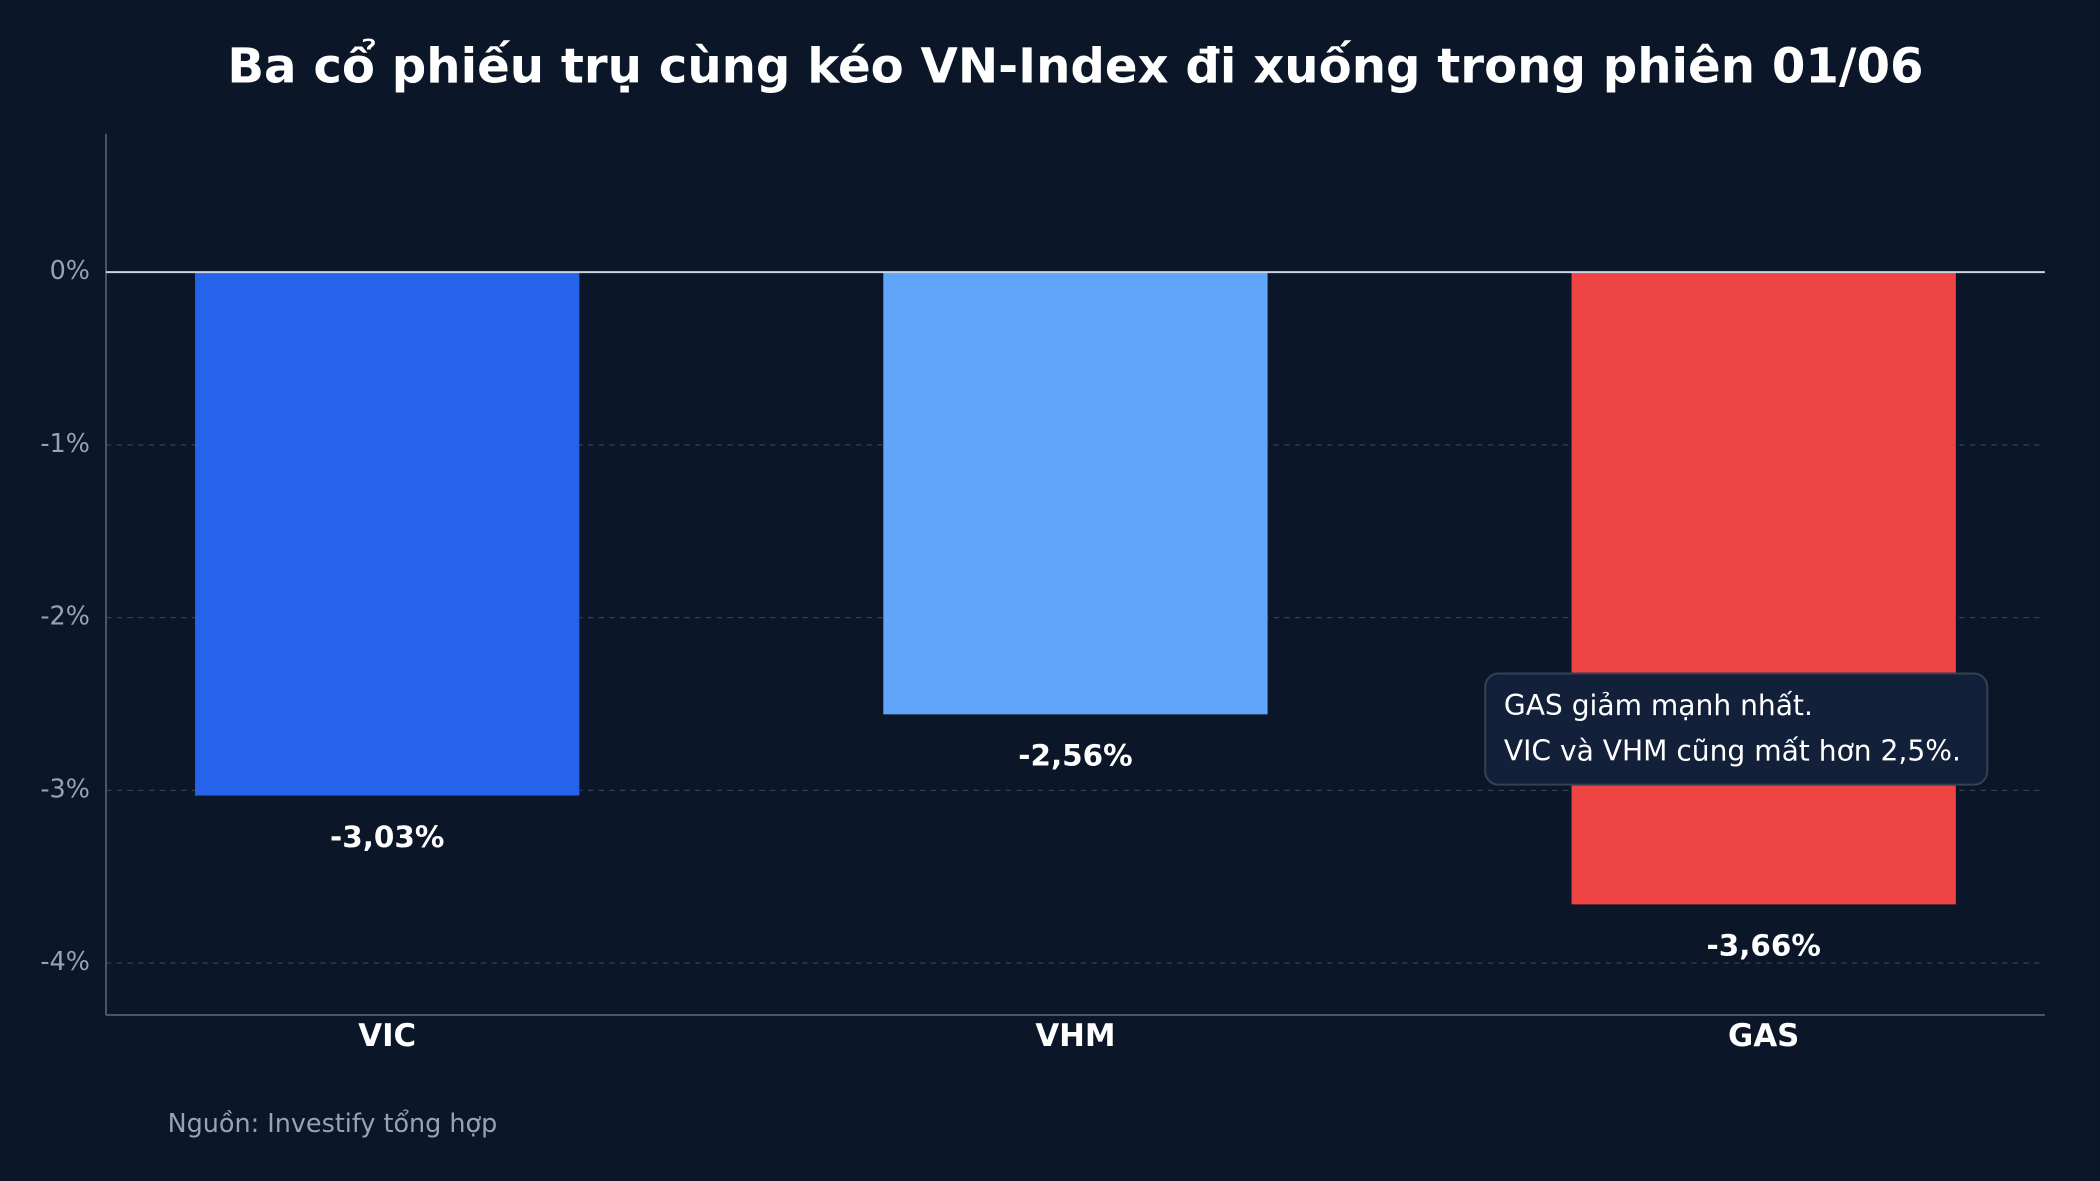 The width and height of the screenshot is (2100, 1181). I want to click on value-label: -2,56%, so click(1075, 756).